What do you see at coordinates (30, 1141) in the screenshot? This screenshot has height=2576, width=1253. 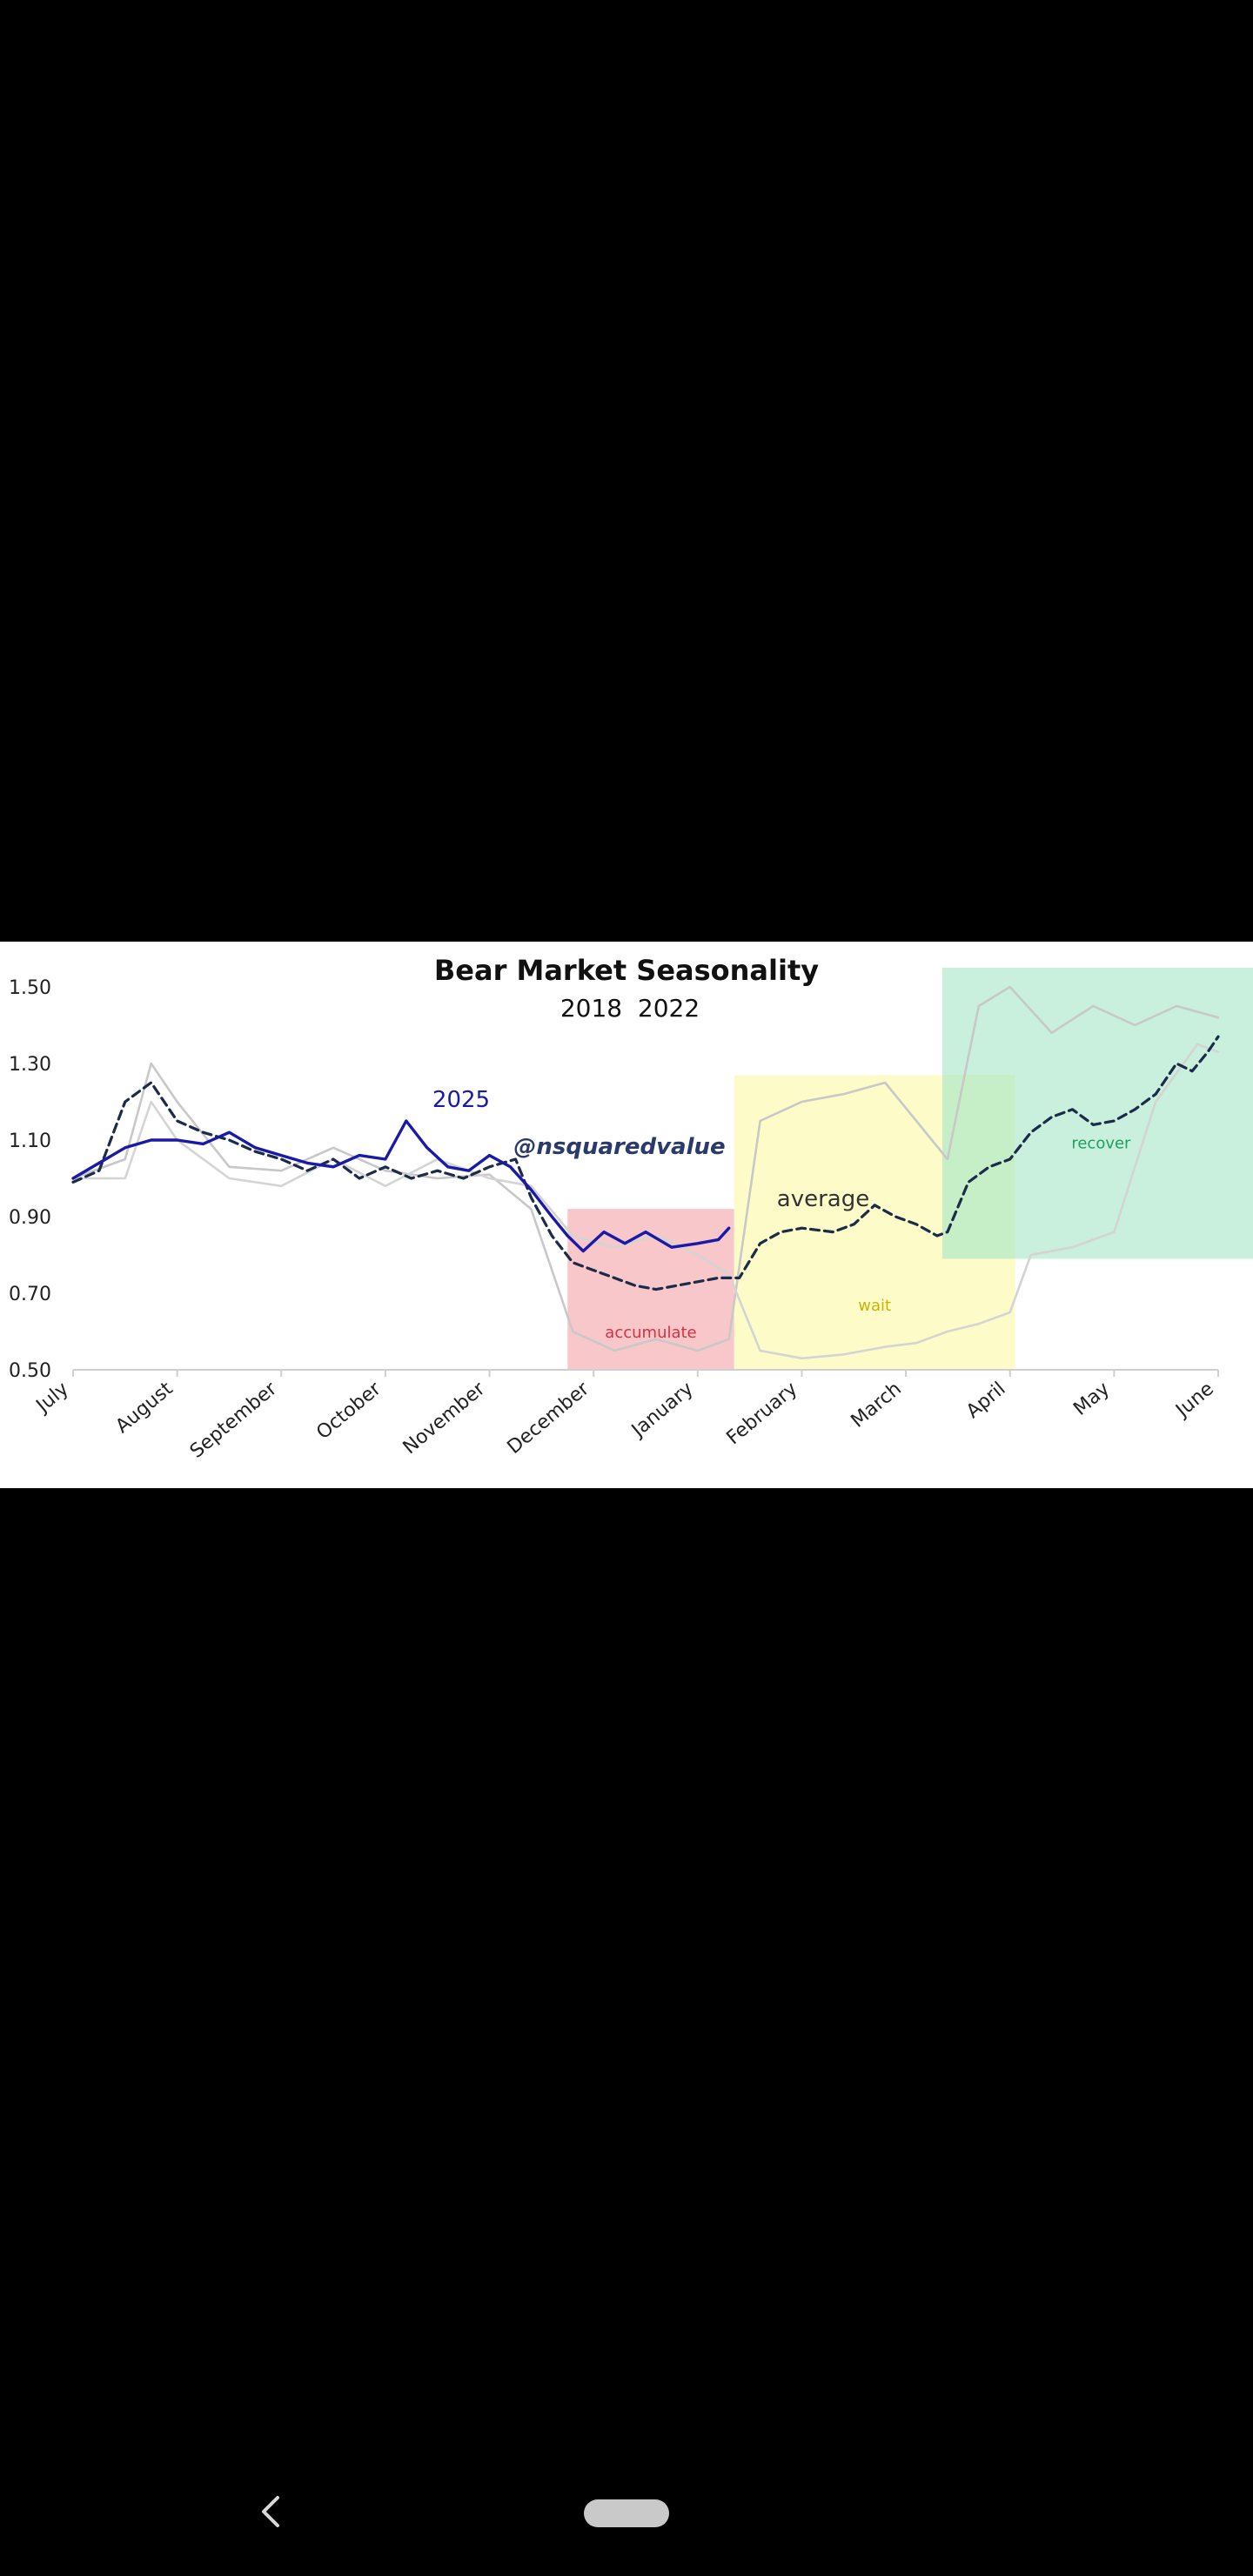 I see `y-tick-label: 1.10` at bounding box center [30, 1141].